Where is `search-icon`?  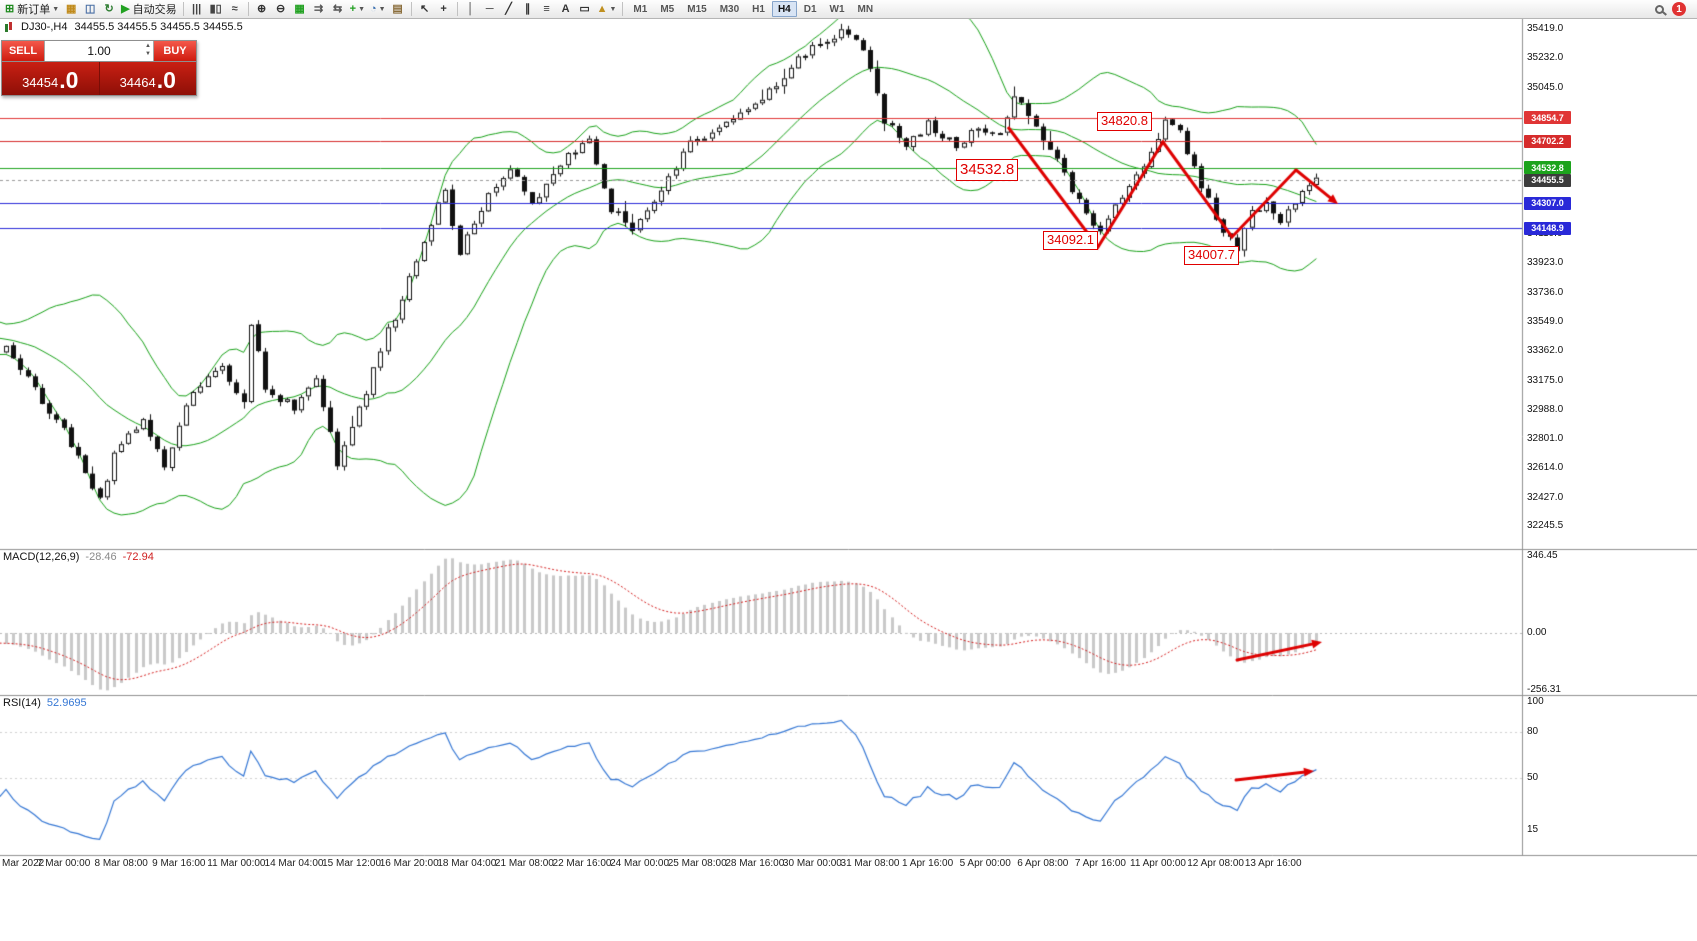 search-icon is located at coordinates (1659, 9).